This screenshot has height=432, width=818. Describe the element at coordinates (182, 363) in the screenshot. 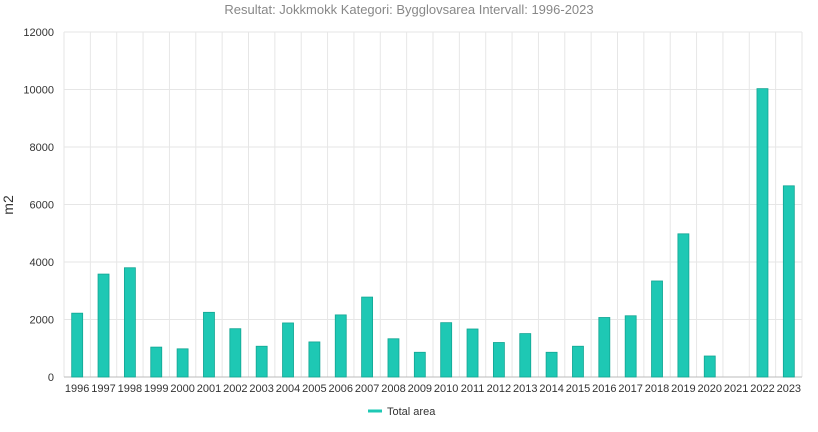

I see `bar-2000` at that location.